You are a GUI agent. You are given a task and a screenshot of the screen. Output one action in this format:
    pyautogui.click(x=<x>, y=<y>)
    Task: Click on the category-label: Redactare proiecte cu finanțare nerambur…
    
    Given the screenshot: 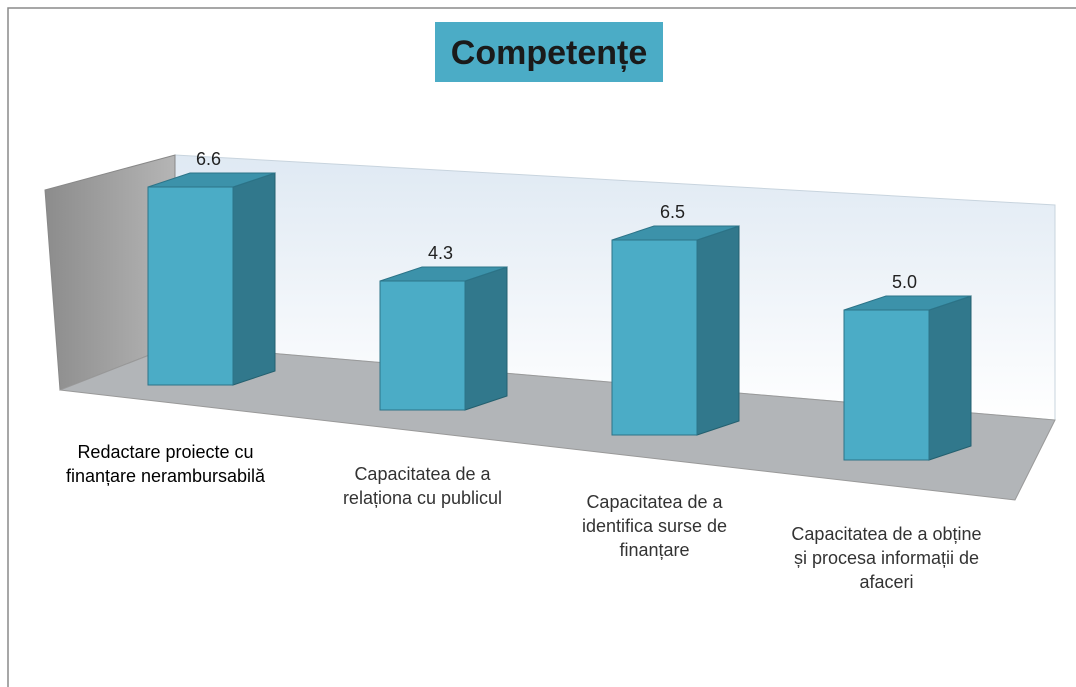 What is the action you would take?
    pyautogui.click(x=165, y=464)
    